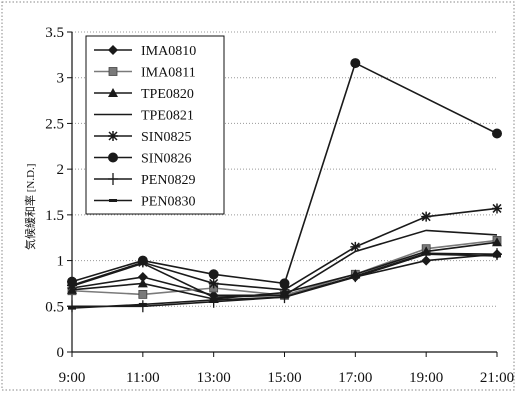  What do you see at coordinates (284, 378) in the screenshot?
I see `x-tick-label: 15:00` at bounding box center [284, 378].